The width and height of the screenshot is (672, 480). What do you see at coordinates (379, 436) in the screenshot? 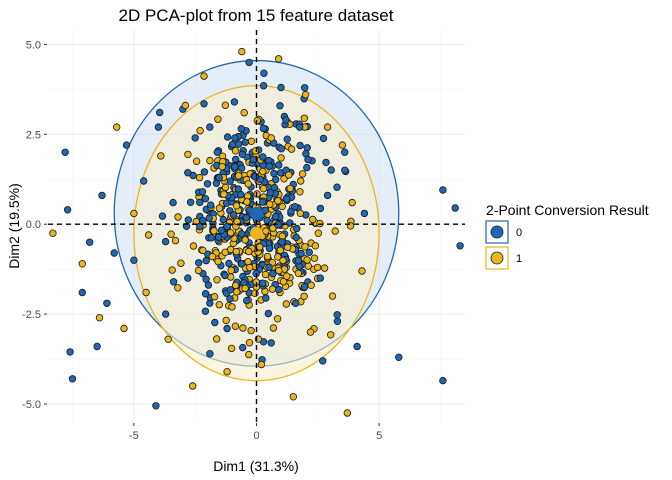
I see `x-tick-label: 5` at bounding box center [379, 436].